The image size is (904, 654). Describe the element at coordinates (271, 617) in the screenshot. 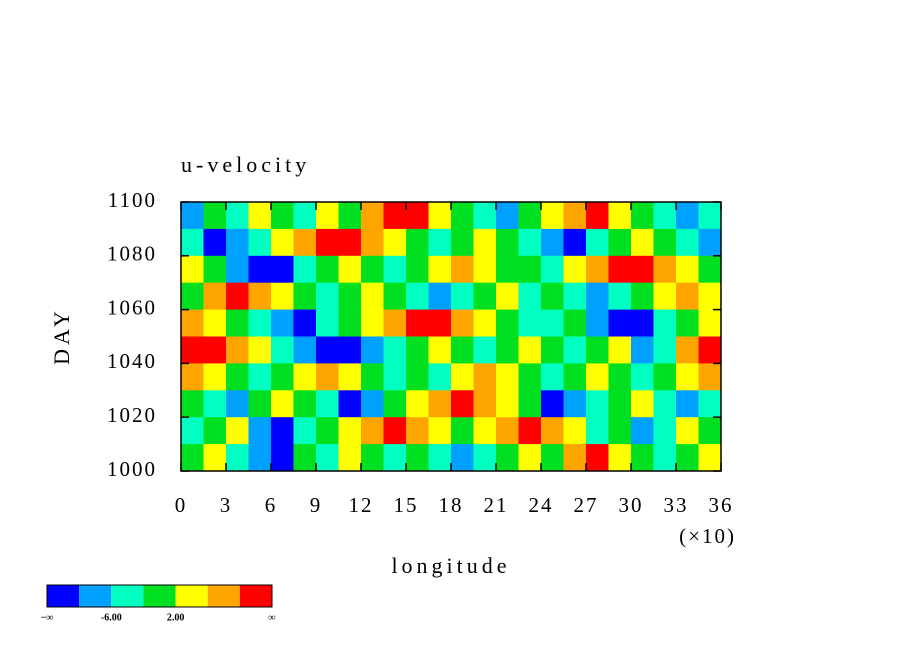

I see `colorbar-label: ∞` at that location.